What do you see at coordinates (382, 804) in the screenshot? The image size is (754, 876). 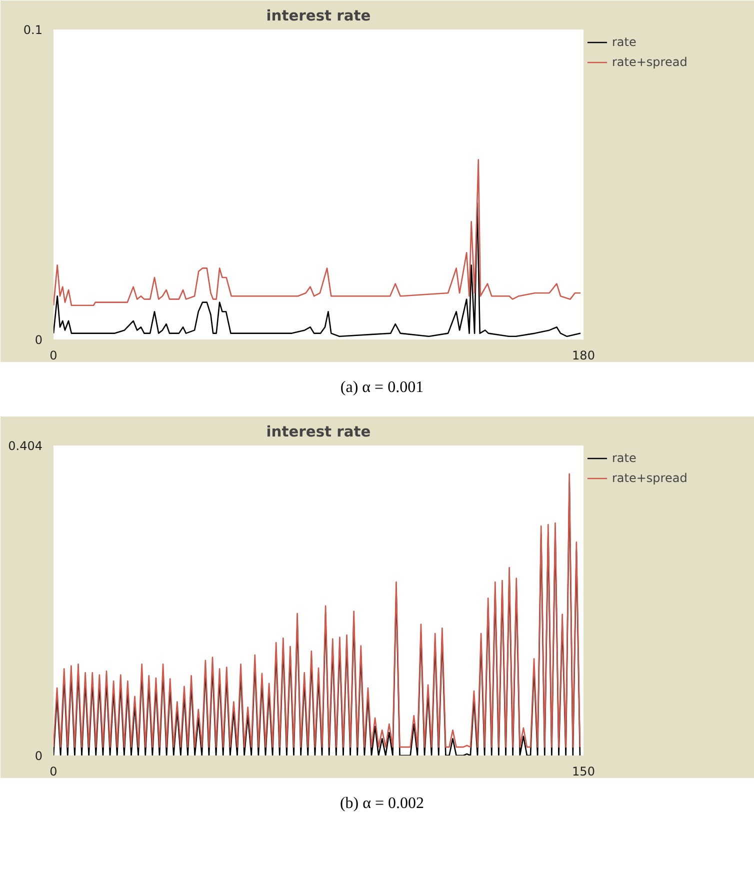 I see `text: (b) α = 0.002` at bounding box center [382, 804].